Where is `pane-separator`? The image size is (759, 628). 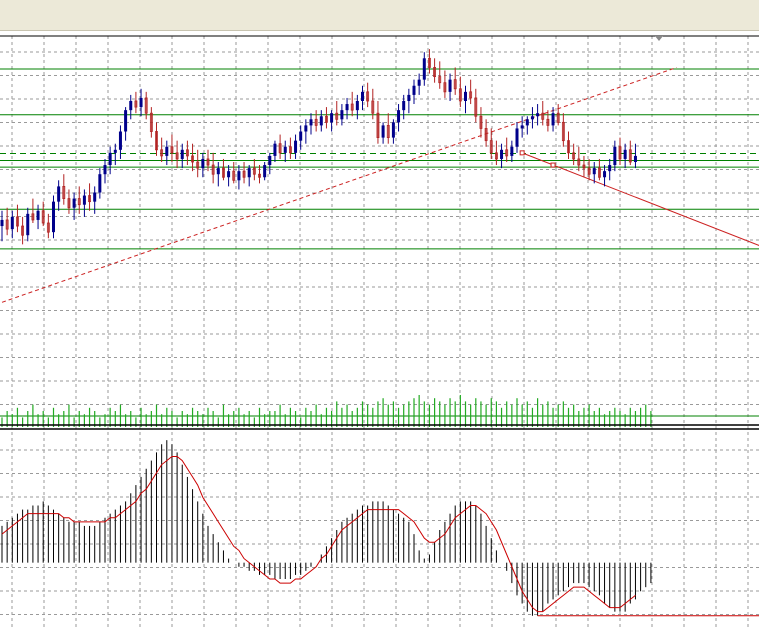 pane-separator is located at coordinates (379, 427).